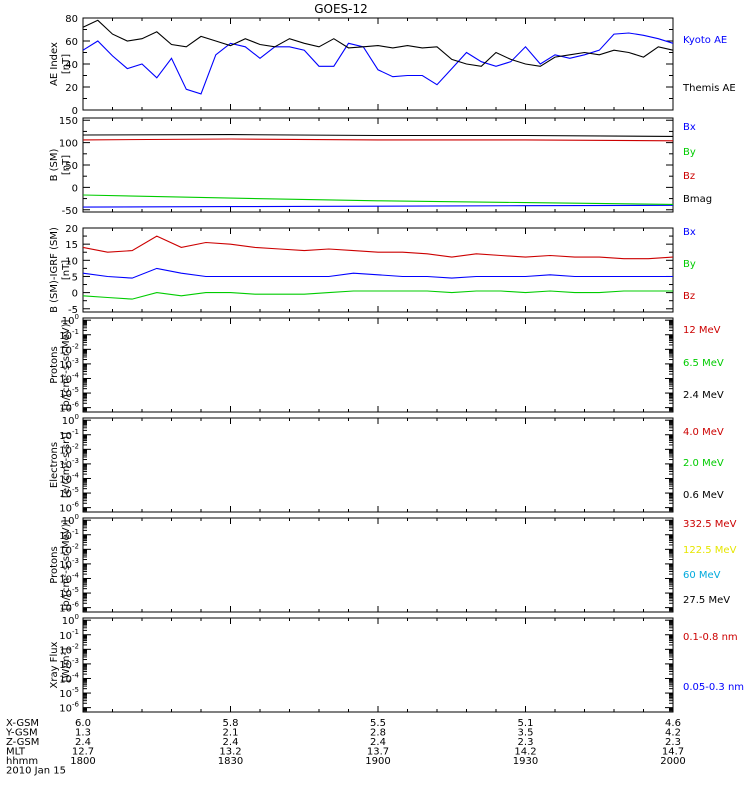 This screenshot has height=800, width=750. I want to click on panel-2: -50 0 50 100 150 B (SM) [nT] Bx By Bz Bmag, so click(380, 166).